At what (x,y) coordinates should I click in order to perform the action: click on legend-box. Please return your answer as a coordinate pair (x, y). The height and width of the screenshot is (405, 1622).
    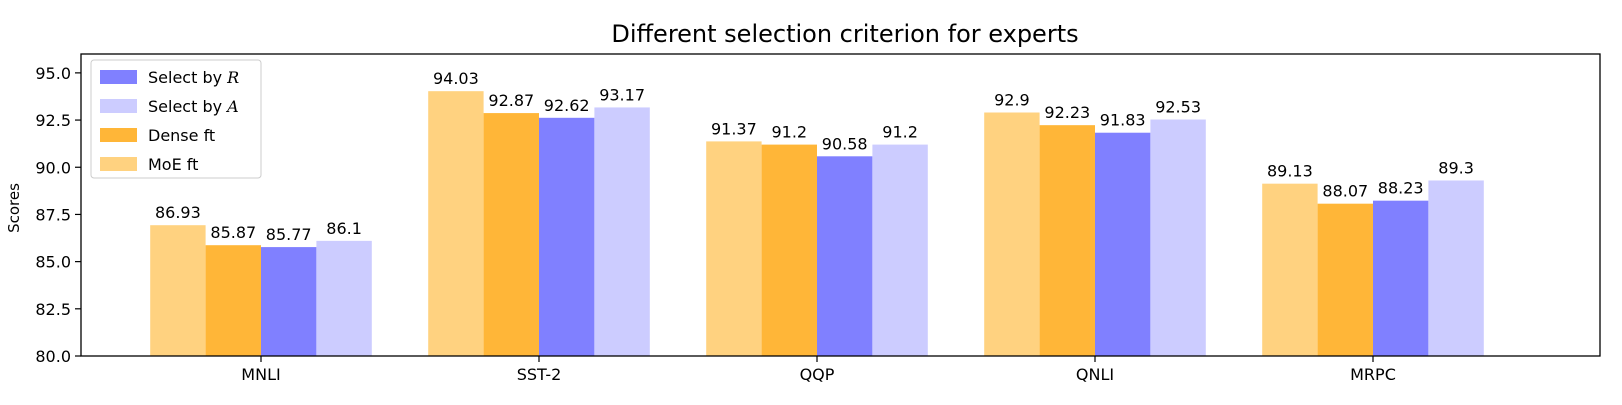
    Looking at the image, I should click on (176, 119).